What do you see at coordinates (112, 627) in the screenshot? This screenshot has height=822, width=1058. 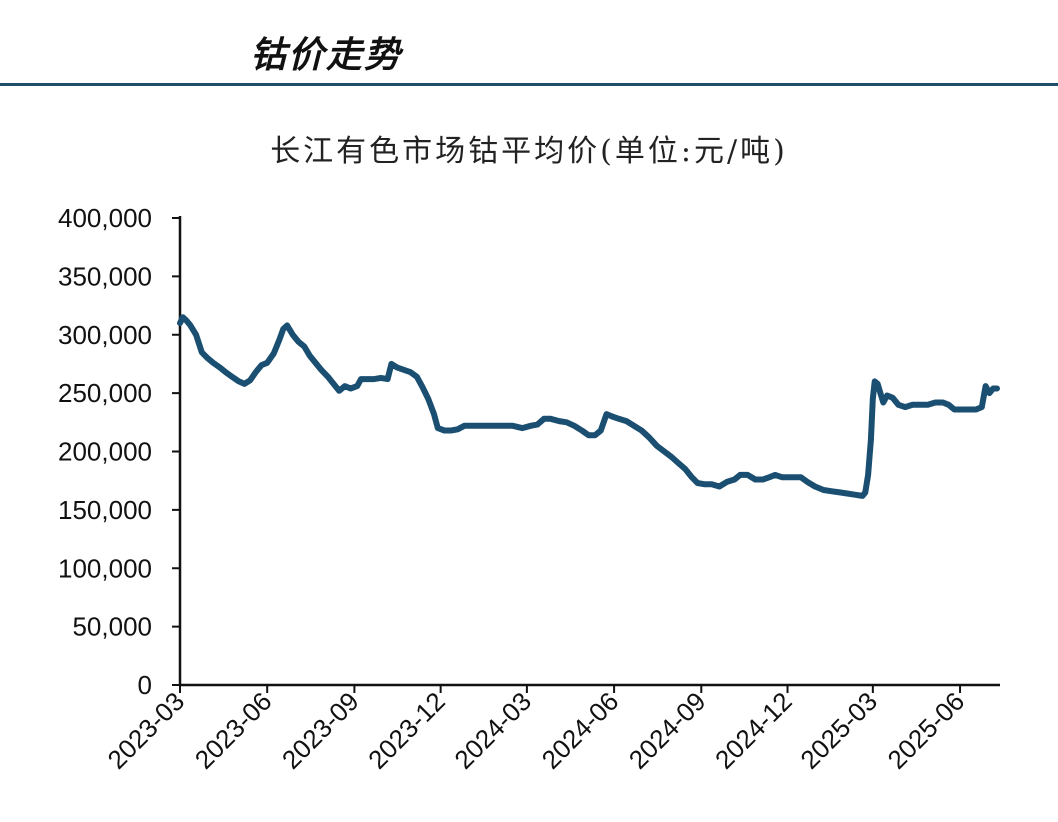 I see `y-tick-label: 50,000` at bounding box center [112, 627].